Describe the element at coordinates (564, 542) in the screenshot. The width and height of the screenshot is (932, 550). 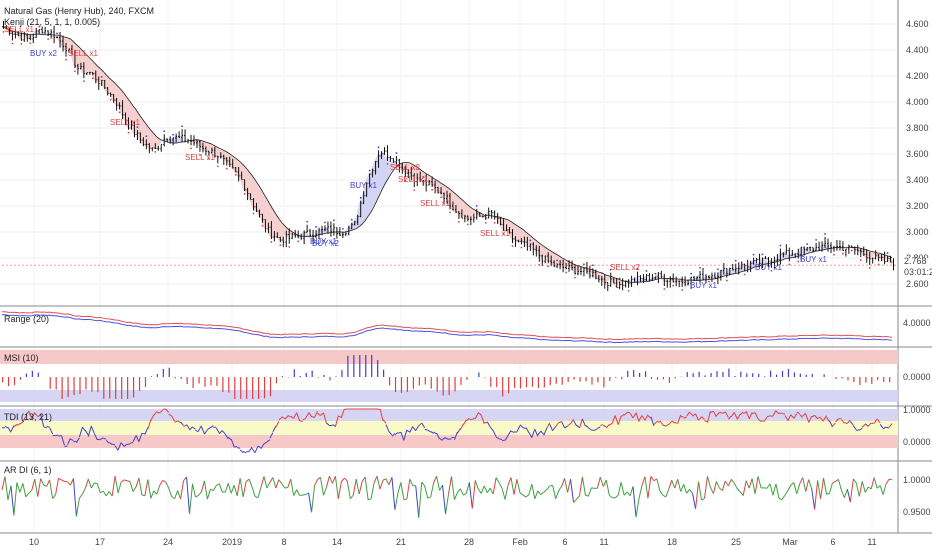
I see `time-tick: 6` at that location.